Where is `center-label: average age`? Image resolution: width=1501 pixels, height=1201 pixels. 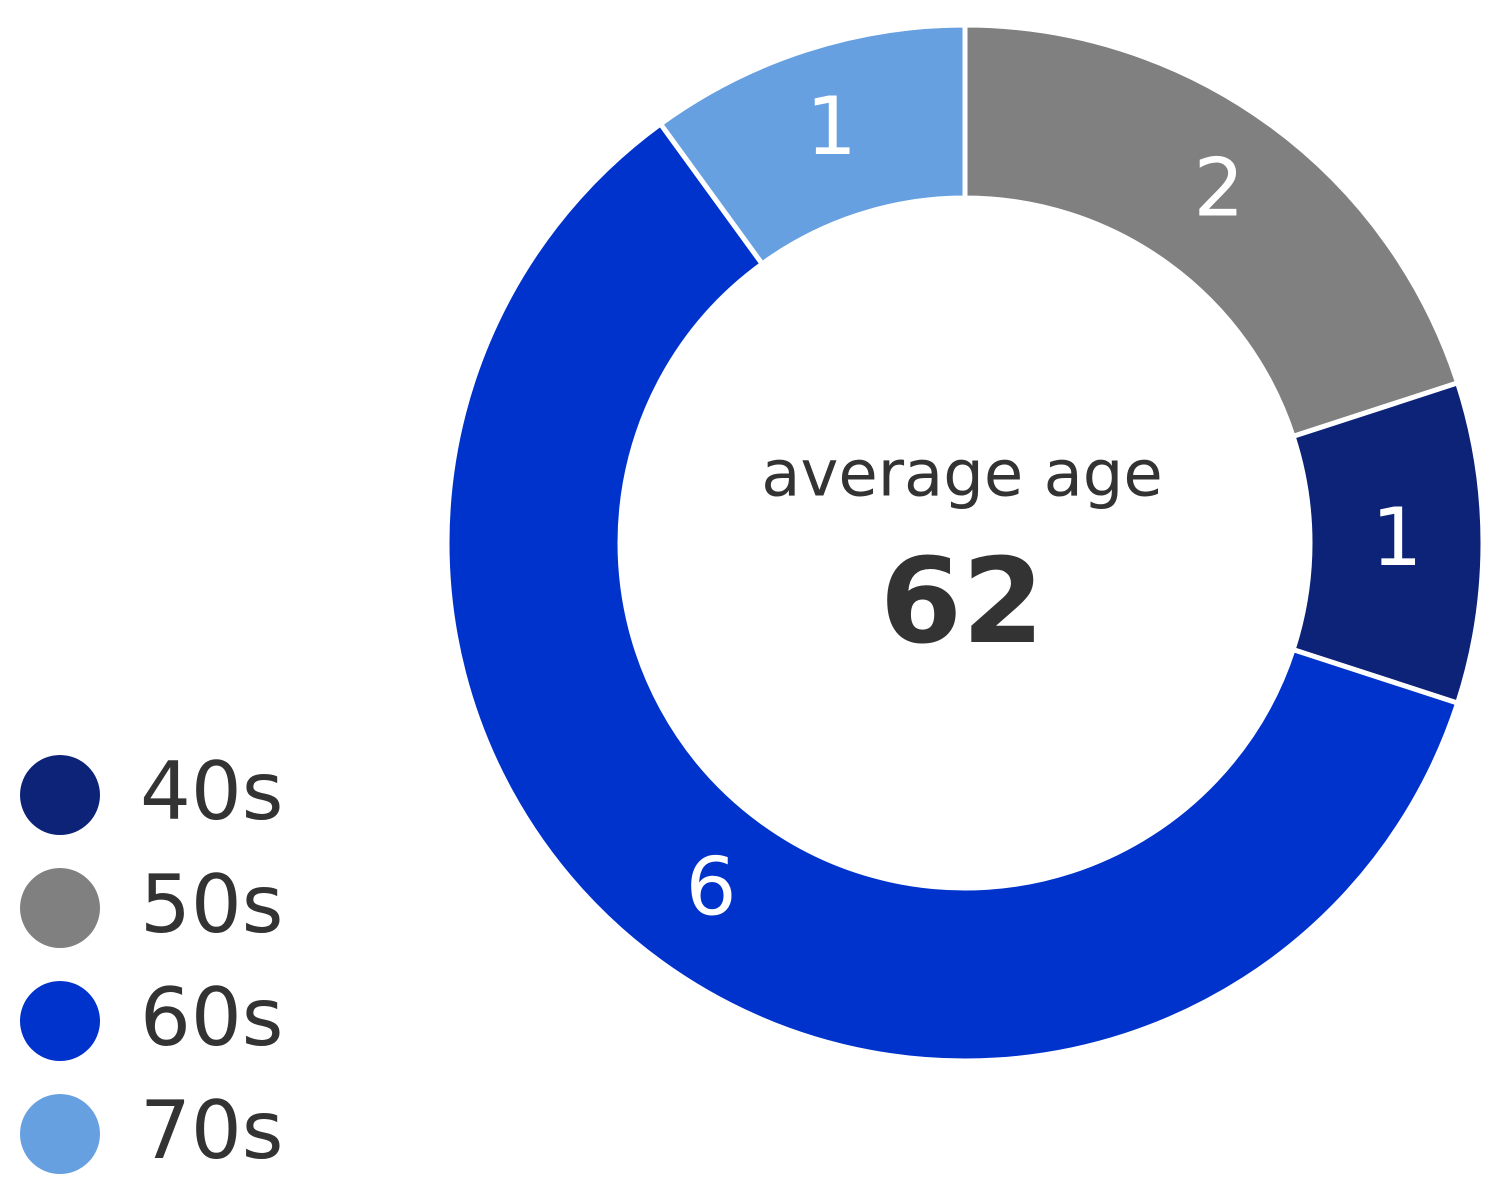 center-label: average age is located at coordinates (962, 475).